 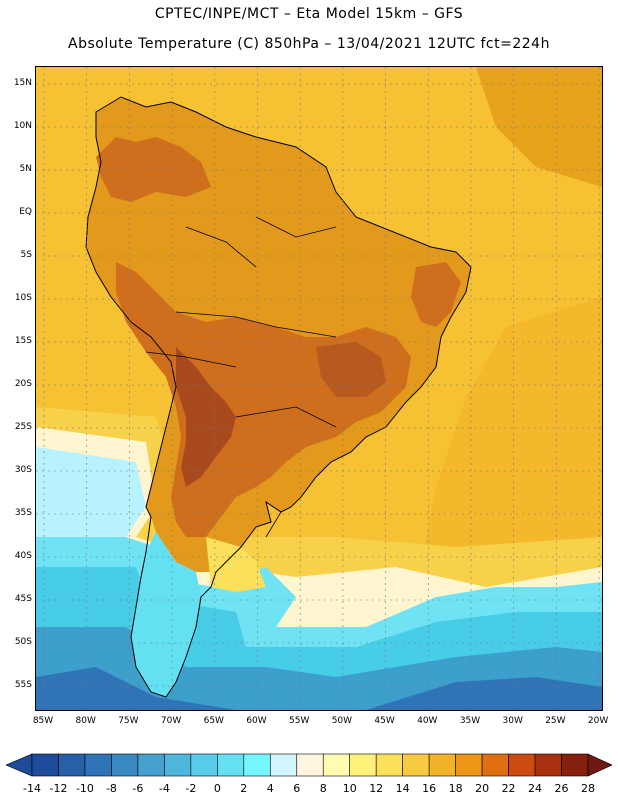 What do you see at coordinates (23, 341) in the screenshot?
I see `lat-tick-label: 15S` at bounding box center [23, 341].